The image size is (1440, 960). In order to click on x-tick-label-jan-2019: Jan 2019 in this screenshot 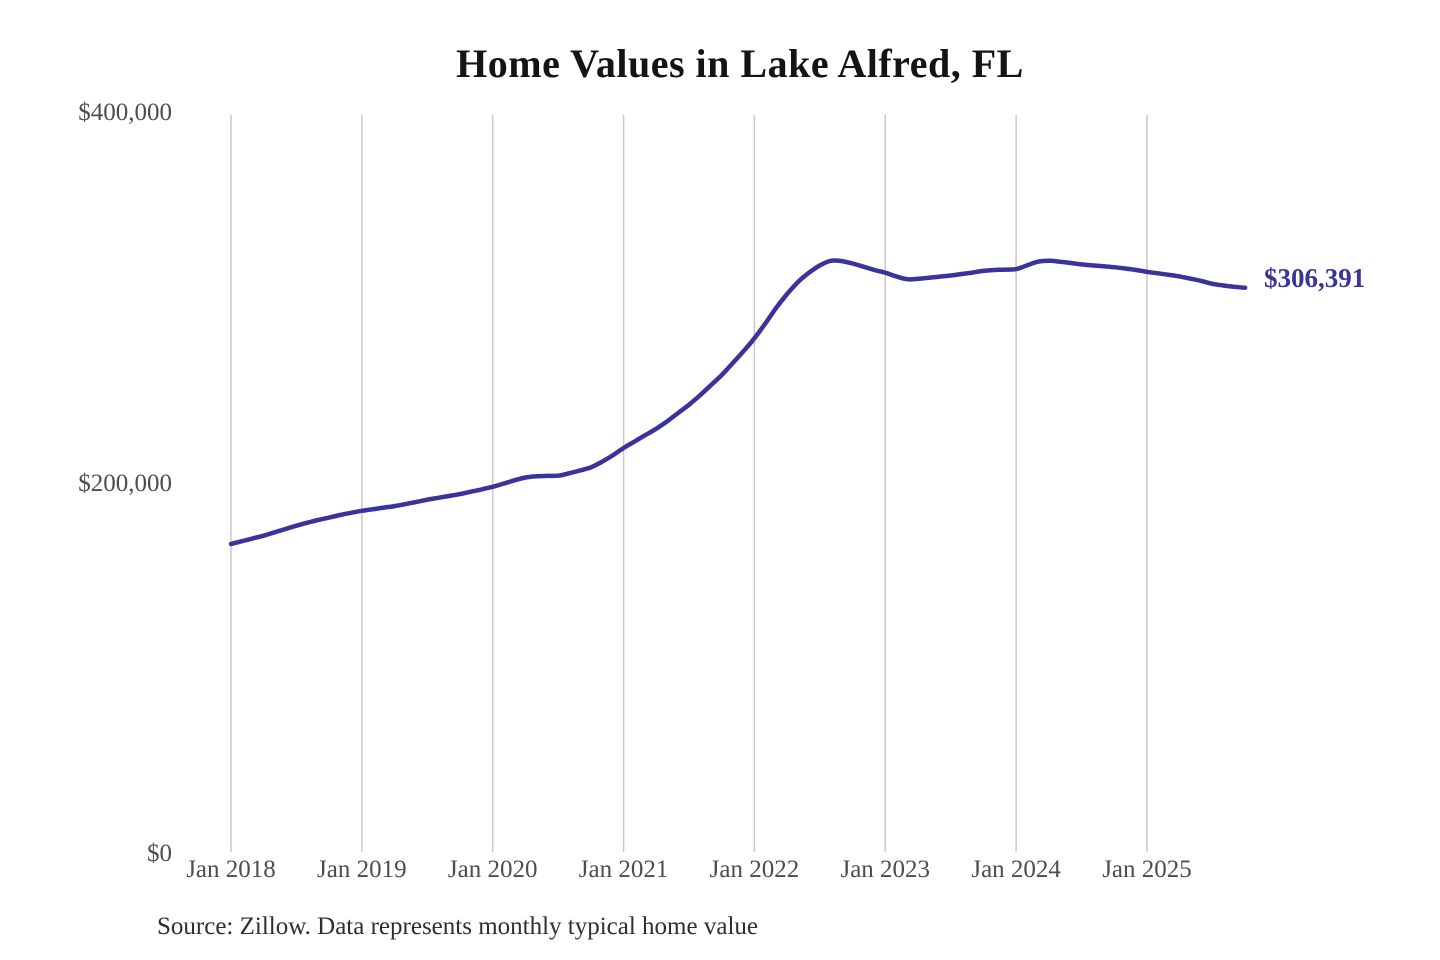, I will do `click(362, 869)`.